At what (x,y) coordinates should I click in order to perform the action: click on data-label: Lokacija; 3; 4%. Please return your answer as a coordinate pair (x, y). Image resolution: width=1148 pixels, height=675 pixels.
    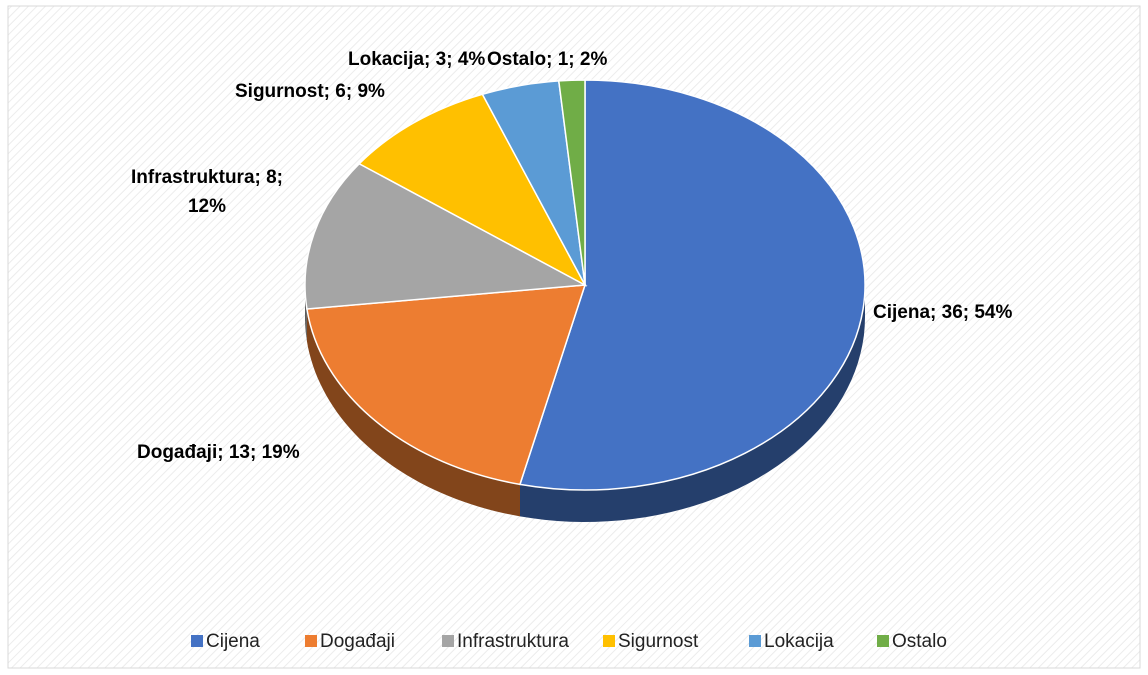
    Looking at the image, I should click on (417, 59).